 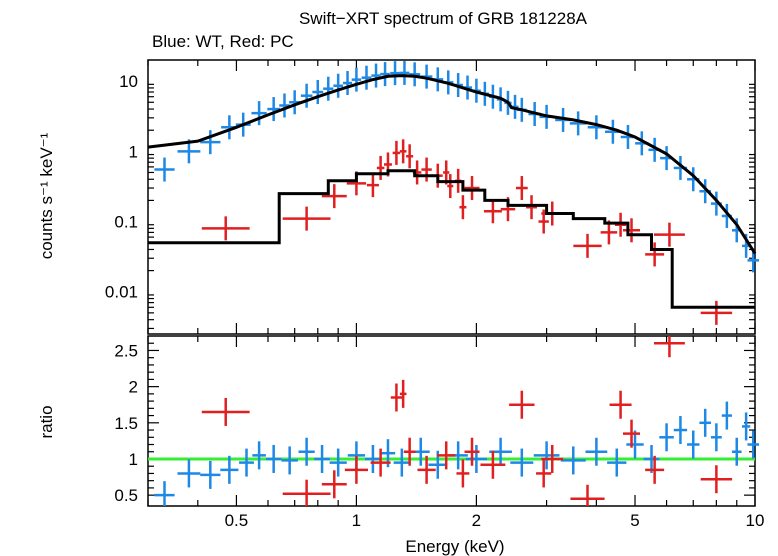 What do you see at coordinates (121, 292) in the screenshot?
I see `spectrum-y-tick-label: 0.01` at bounding box center [121, 292].